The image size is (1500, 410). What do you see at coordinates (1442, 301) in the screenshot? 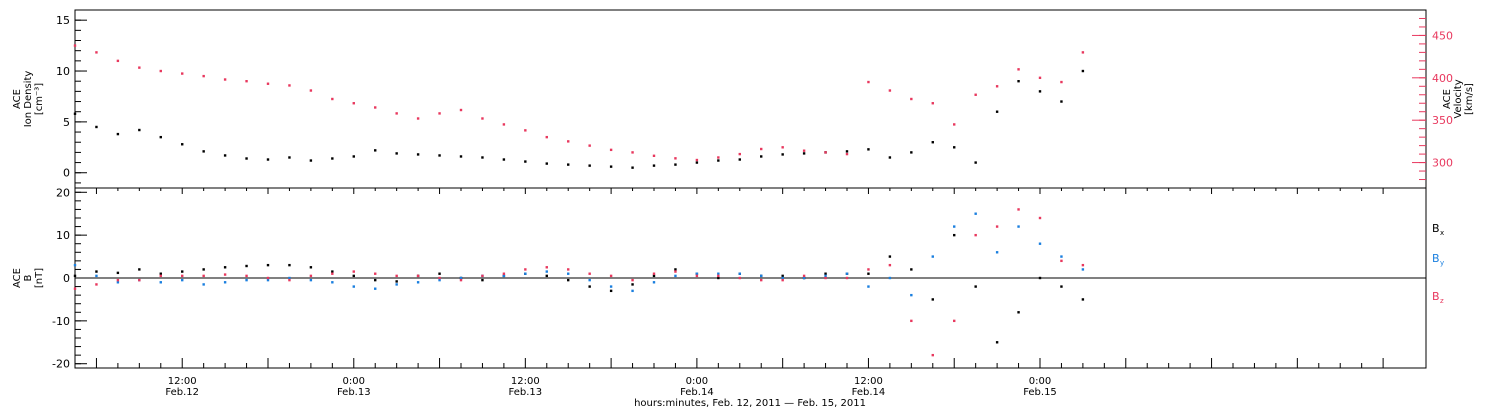
I see `legend-bz-subscript: z` at bounding box center [1442, 301].